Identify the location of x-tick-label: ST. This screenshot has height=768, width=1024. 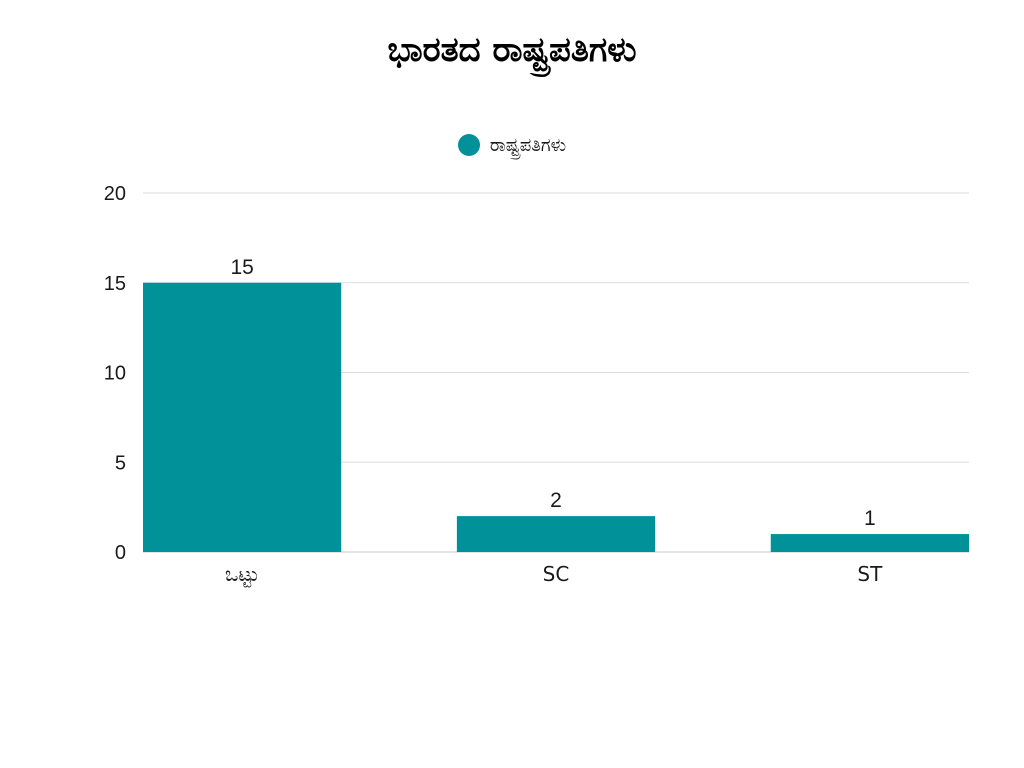
(870, 574).